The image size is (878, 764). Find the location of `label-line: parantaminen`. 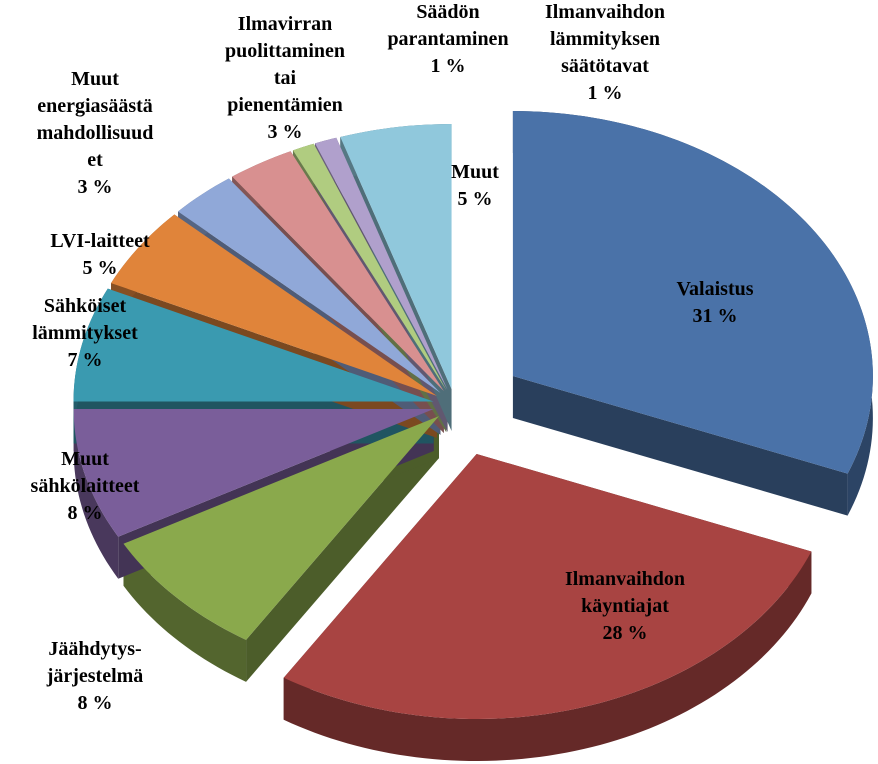

label-line: parantaminen is located at coordinates (447, 39).